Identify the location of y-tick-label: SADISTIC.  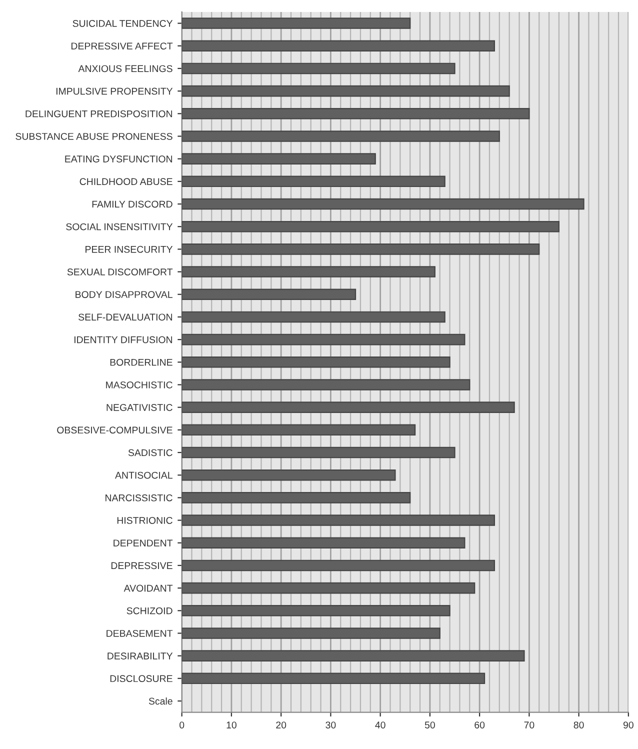
(150, 452).